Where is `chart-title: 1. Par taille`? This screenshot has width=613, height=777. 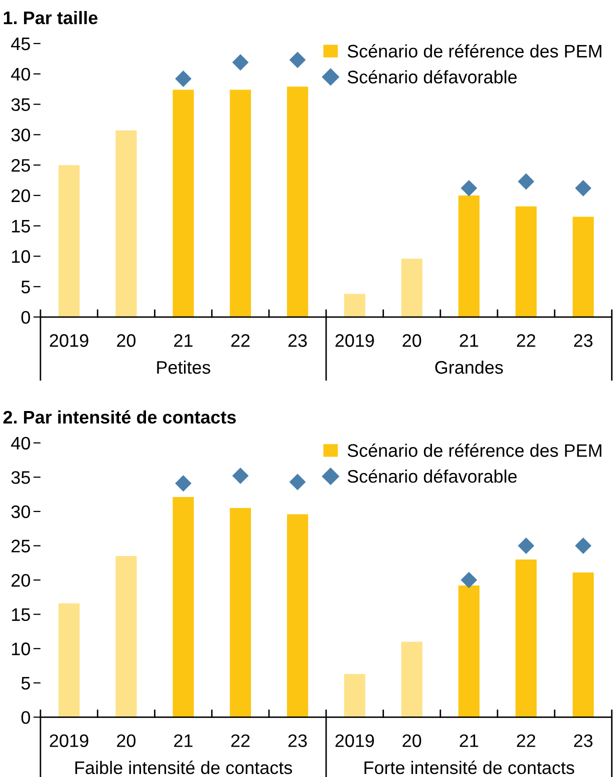 chart-title: 1. Par taille is located at coordinates (51, 17).